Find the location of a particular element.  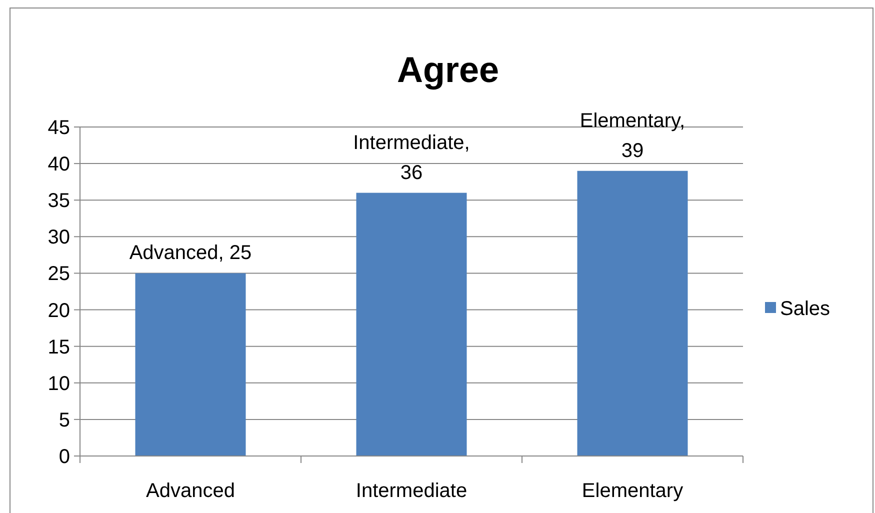

y-tick-label: 30 is located at coordinates (59, 237).